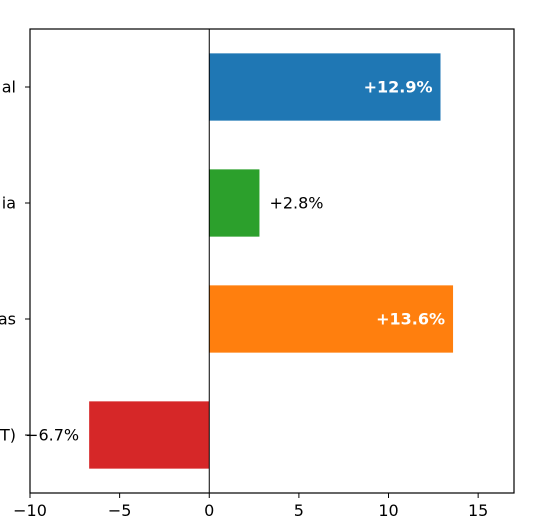 Image resolution: width=544 pixels, height=524 pixels. Describe the element at coordinates (8, 435) in the screenshot. I see `y-tick-label-3: T)` at that location.